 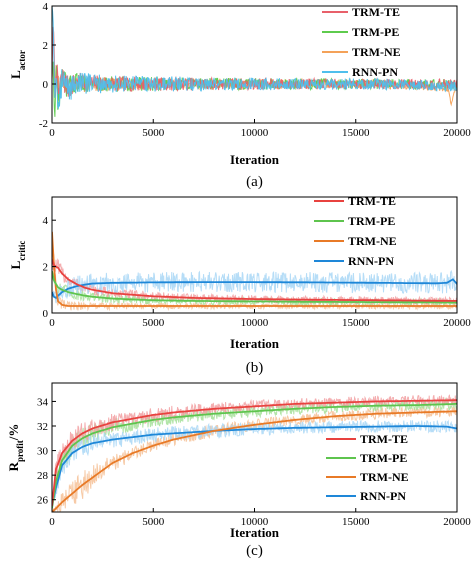 I want to click on y-tick-label: 26, so click(x=43, y=501).